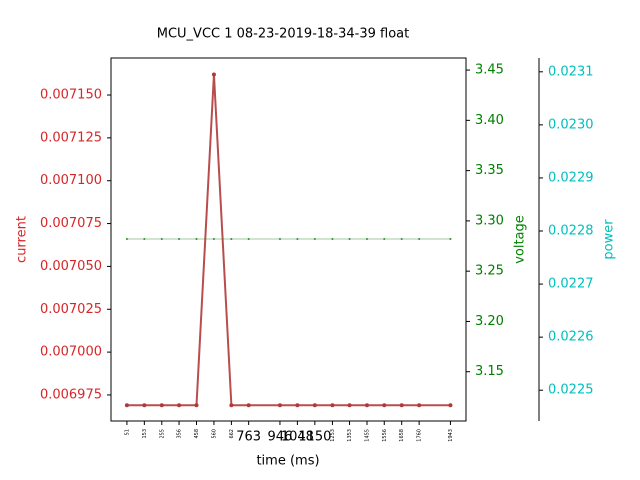 Image resolution: width=640 pixels, height=480 pixels. I want to click on x-tick-label: 458, so click(197, 434).